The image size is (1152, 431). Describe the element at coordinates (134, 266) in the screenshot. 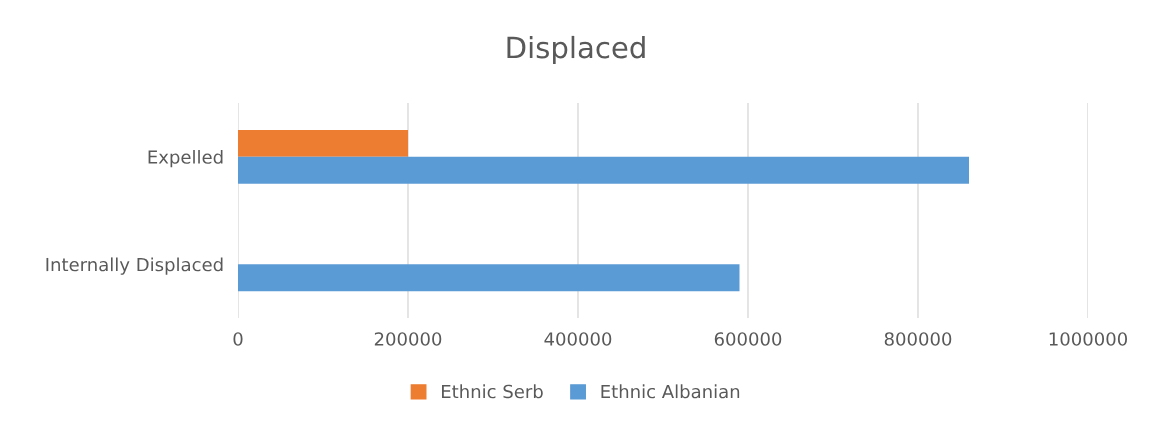

I see `y-tick-label: Internally Displaced` at that location.